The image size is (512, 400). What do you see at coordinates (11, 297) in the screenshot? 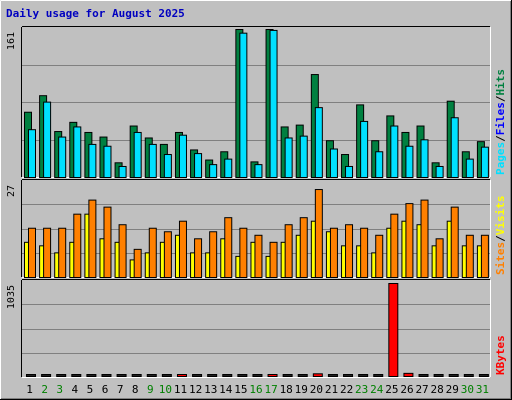
I see `kbytes-ymax-label: 1035` at bounding box center [11, 297].